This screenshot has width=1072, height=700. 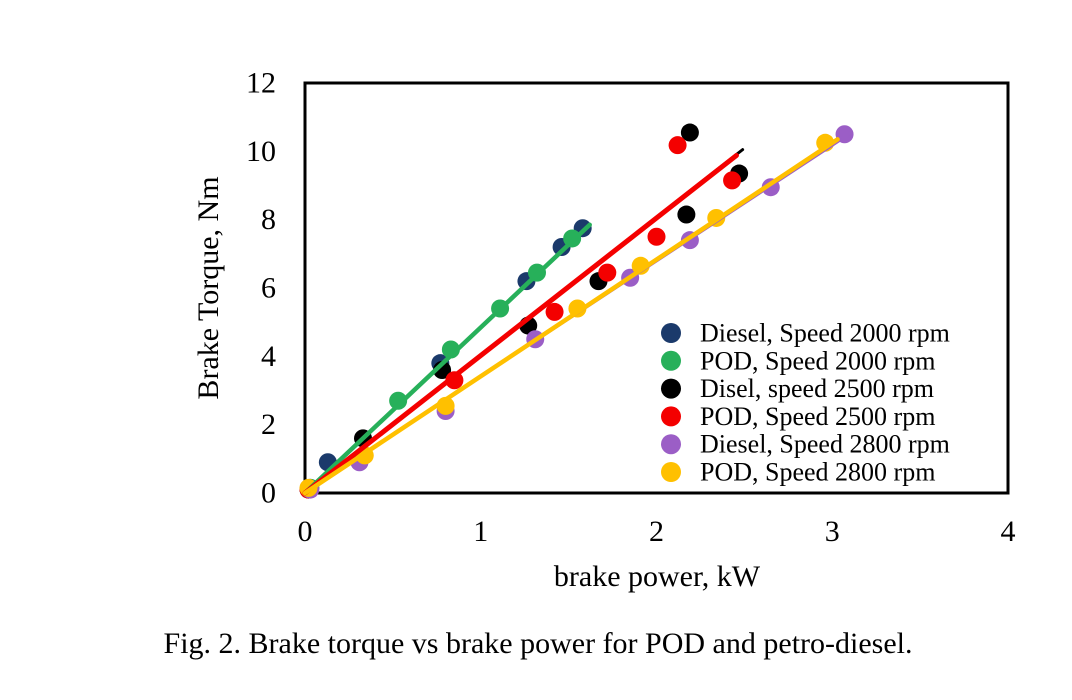 I want to click on y-tick-label: 0, so click(x=268, y=493).